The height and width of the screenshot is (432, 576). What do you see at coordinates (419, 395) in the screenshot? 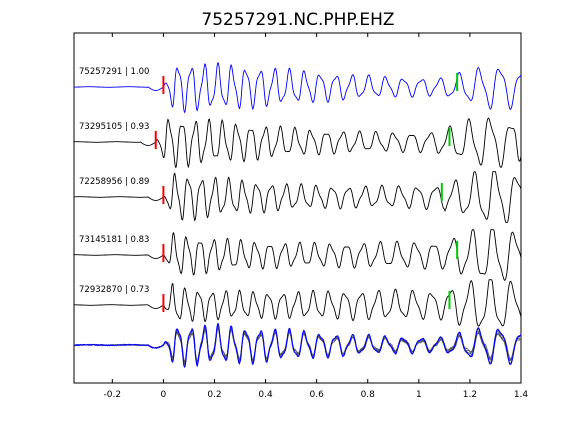
I see `x-tick-label: 1` at bounding box center [419, 395].